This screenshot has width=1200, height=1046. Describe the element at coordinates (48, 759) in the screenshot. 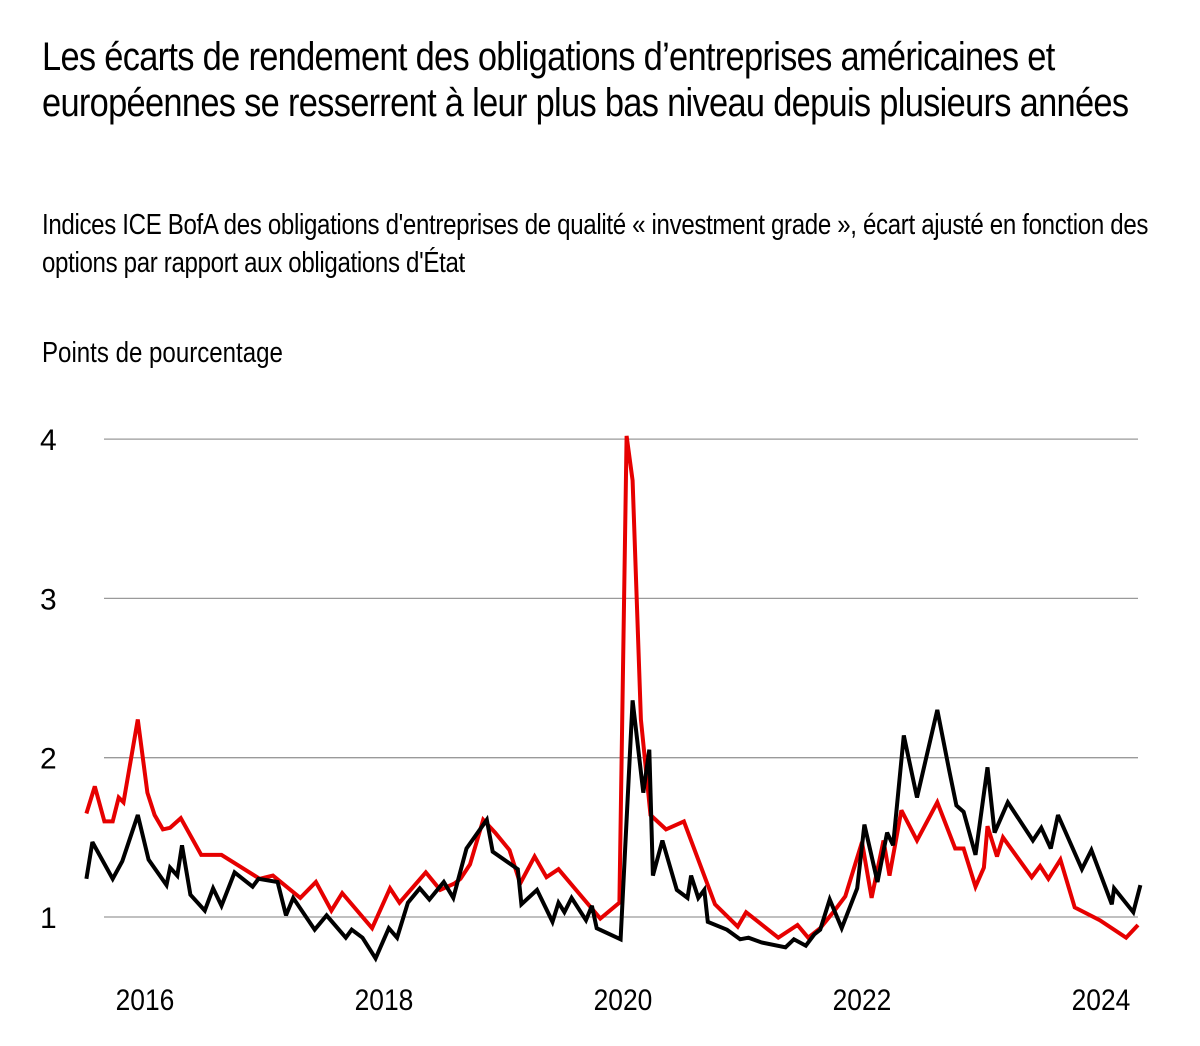

I see `y-tick-label: 2` at that location.